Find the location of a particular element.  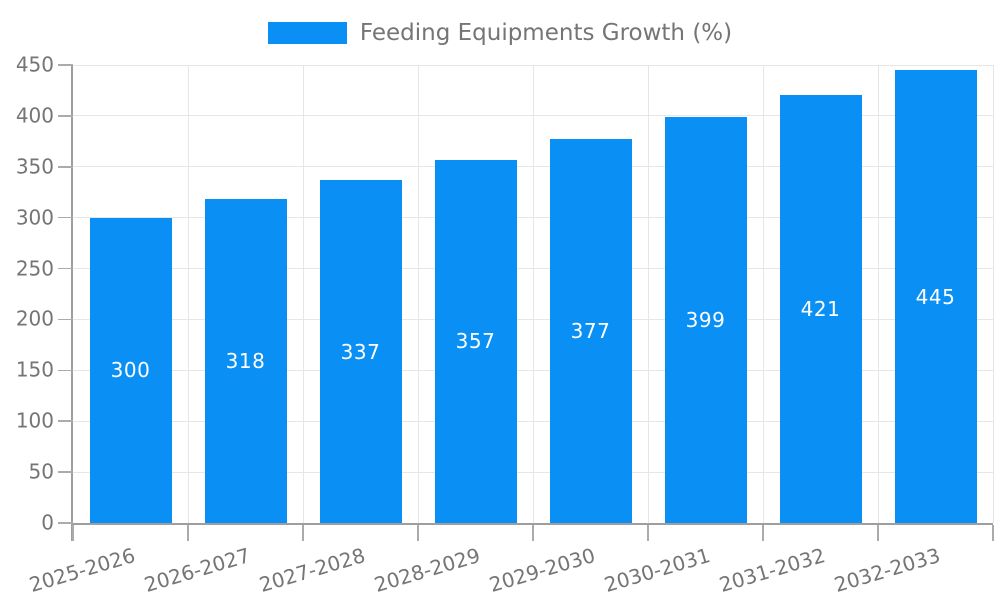

bar-value-label: 318 is located at coordinates (245, 361).